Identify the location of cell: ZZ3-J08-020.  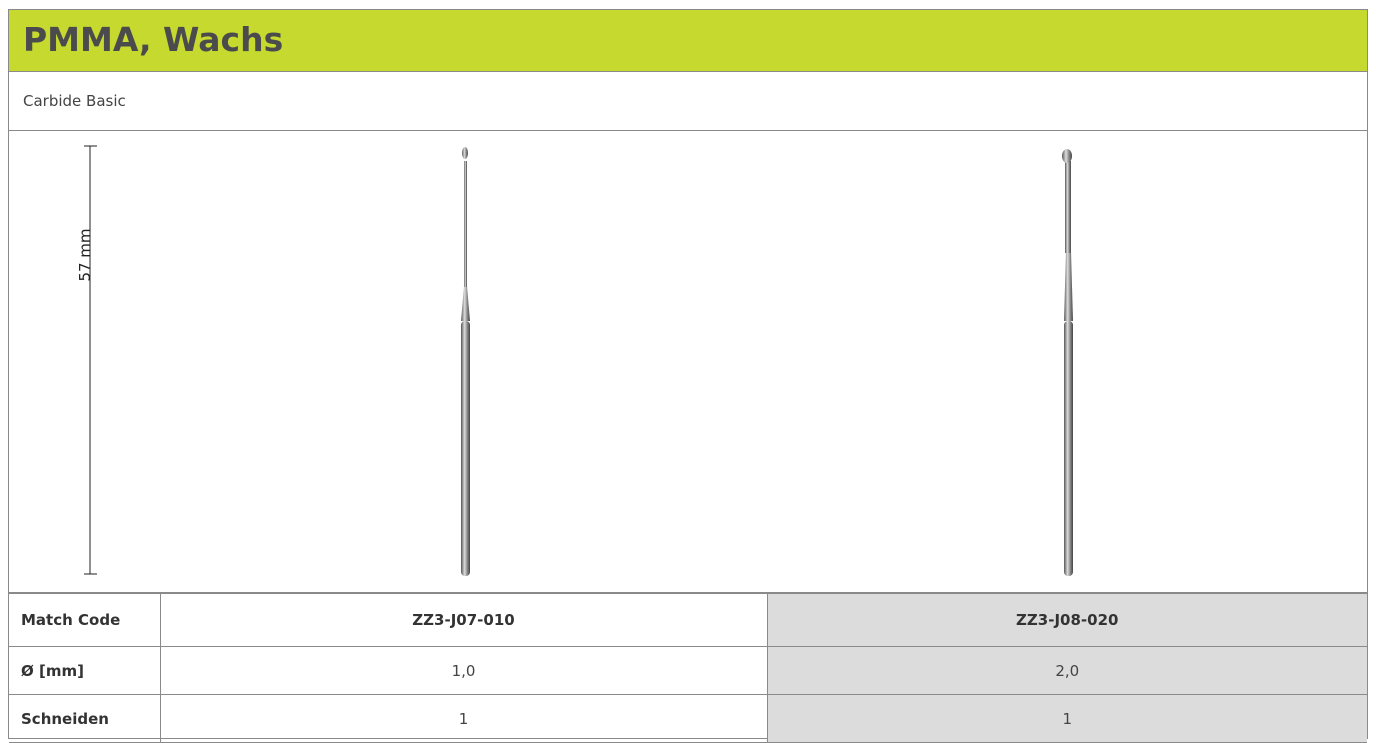
(1066, 620).